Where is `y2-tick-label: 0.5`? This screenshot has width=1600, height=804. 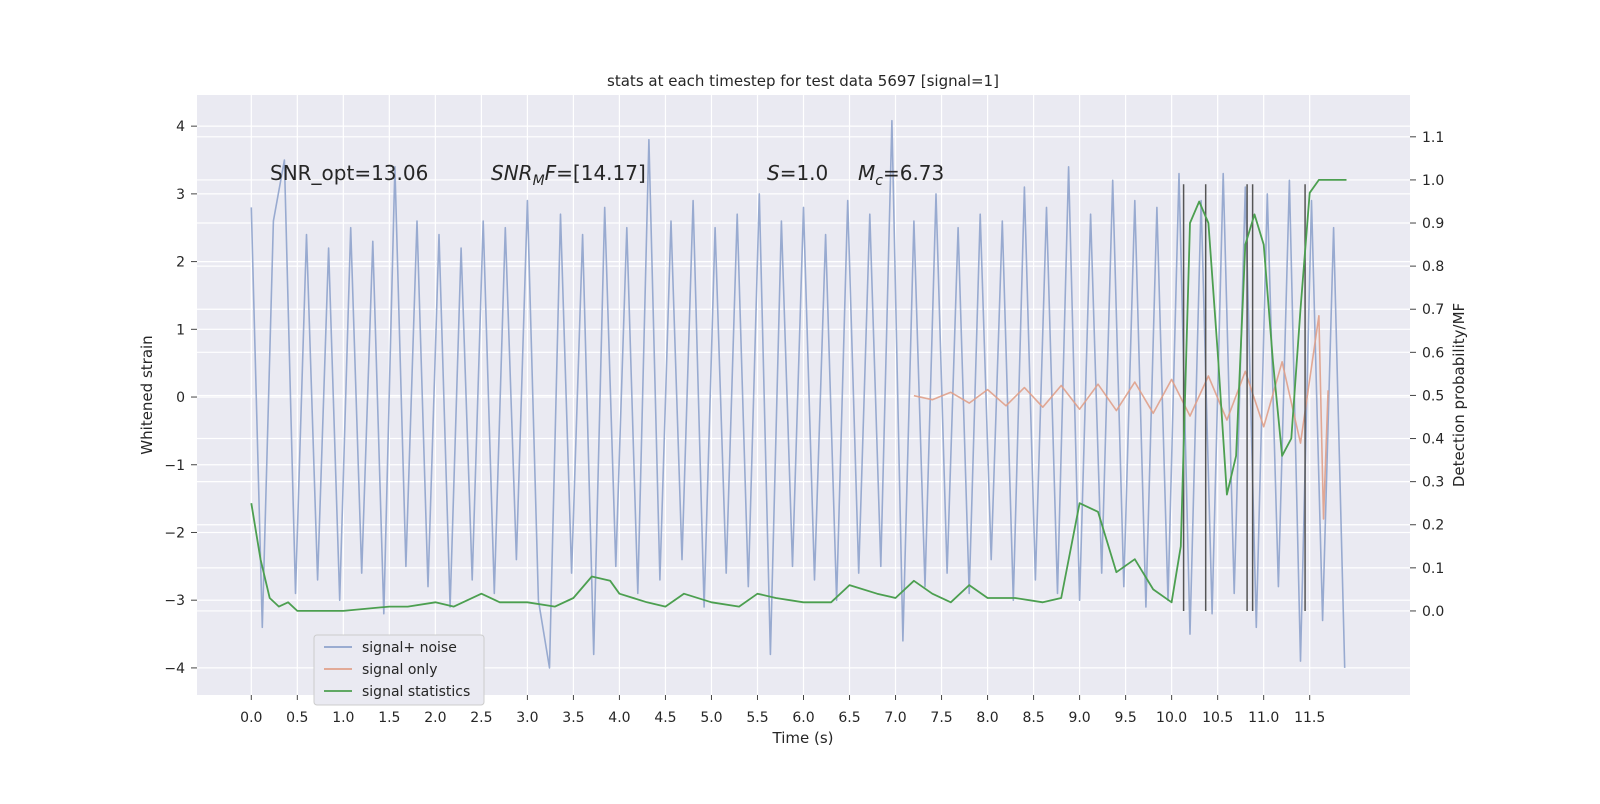 y2-tick-label: 0.5 is located at coordinates (1433, 396).